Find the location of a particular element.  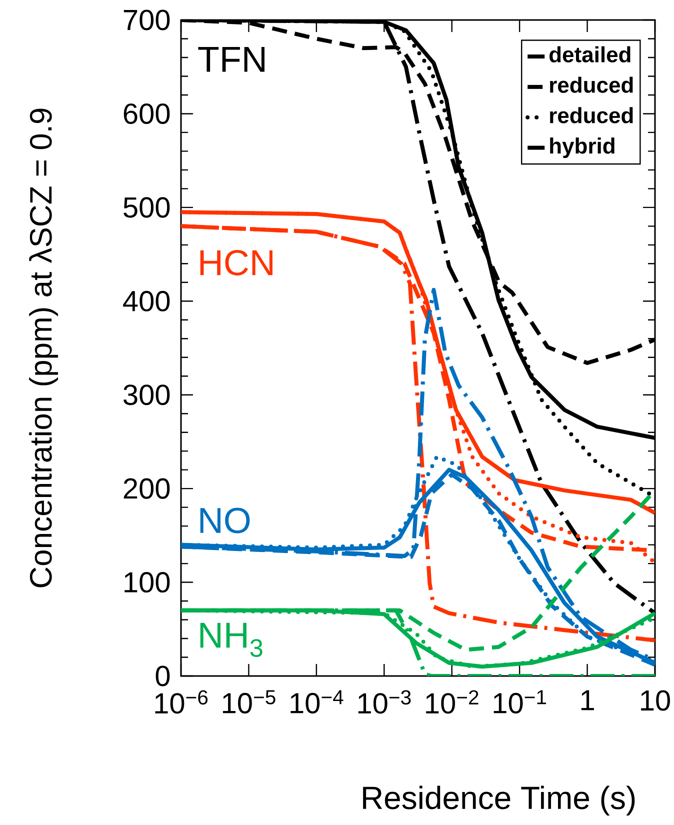

y-tick-label: 300 is located at coordinates (147, 395).